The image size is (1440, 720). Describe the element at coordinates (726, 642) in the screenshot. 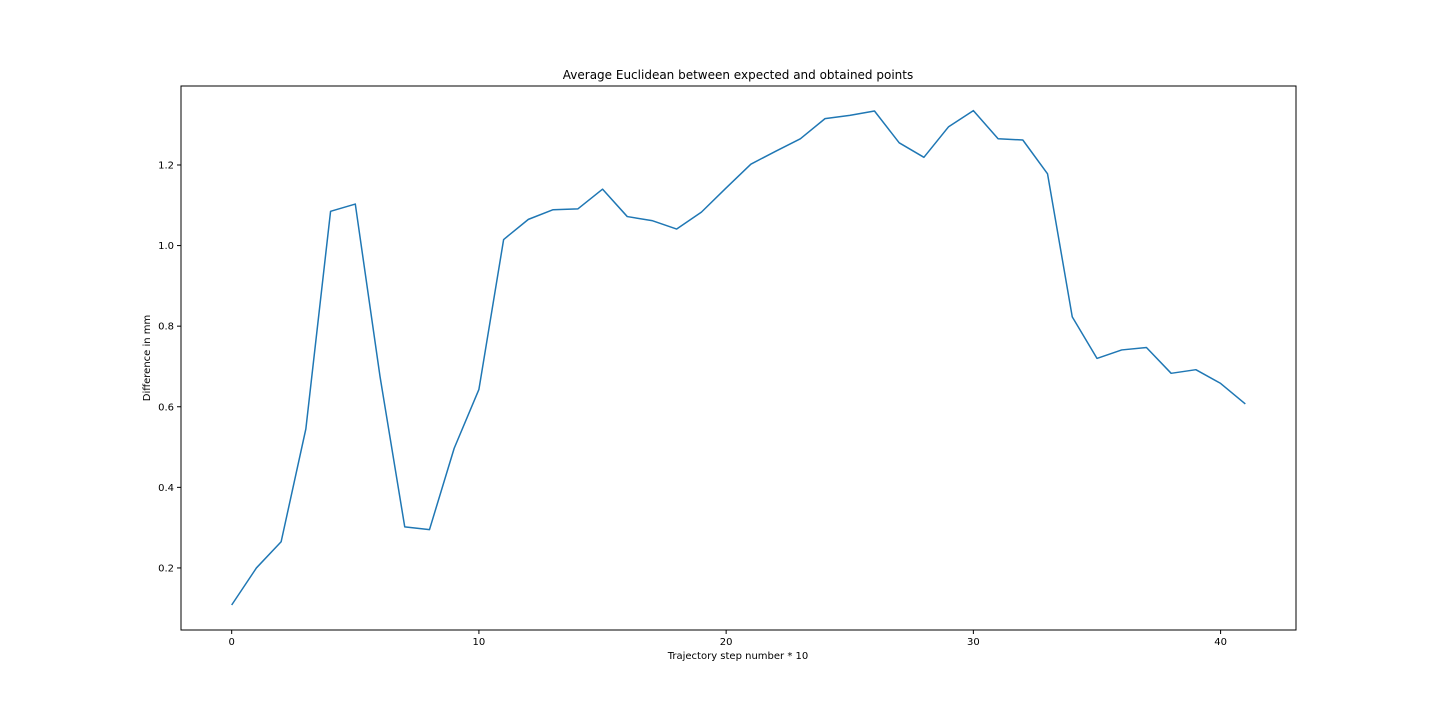

I see `x-tick-label: 20` at that location.